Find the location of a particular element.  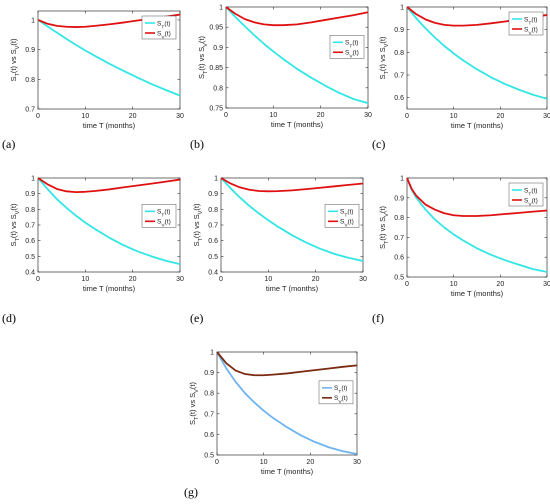

panel-label: (f) is located at coordinates (378, 318).